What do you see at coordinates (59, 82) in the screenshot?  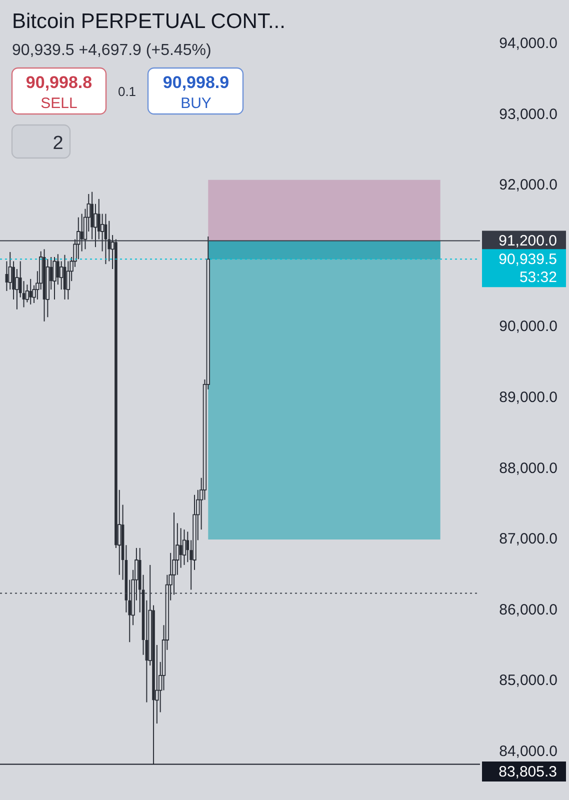 I see `annotation: 90,998.8` at bounding box center [59, 82].